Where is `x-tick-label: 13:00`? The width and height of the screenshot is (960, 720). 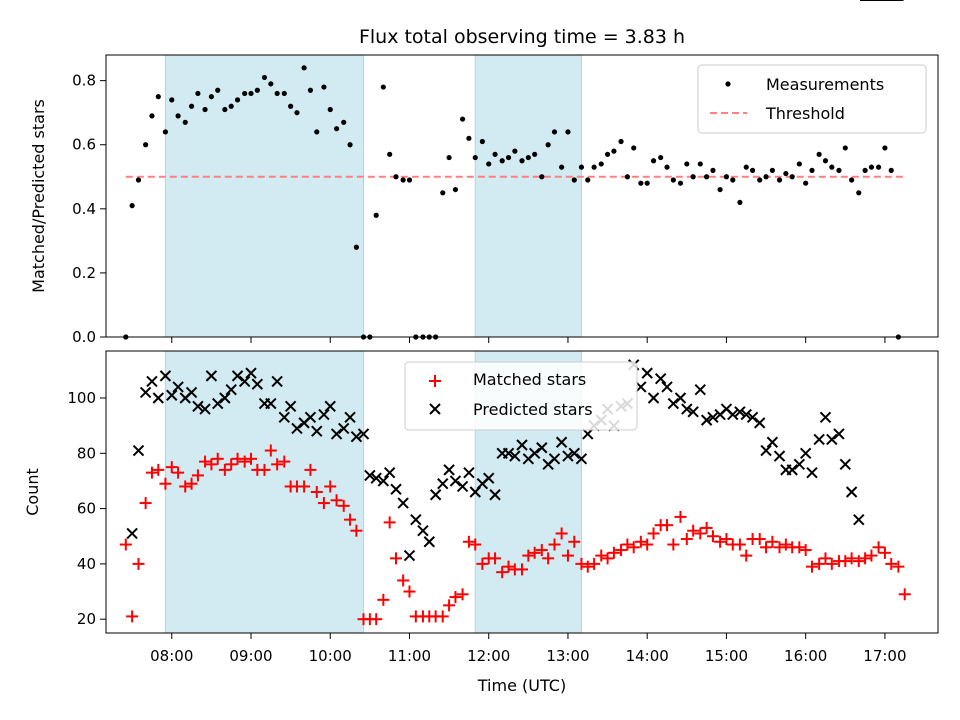
x-tick-label: 13:00 is located at coordinates (567, 656).